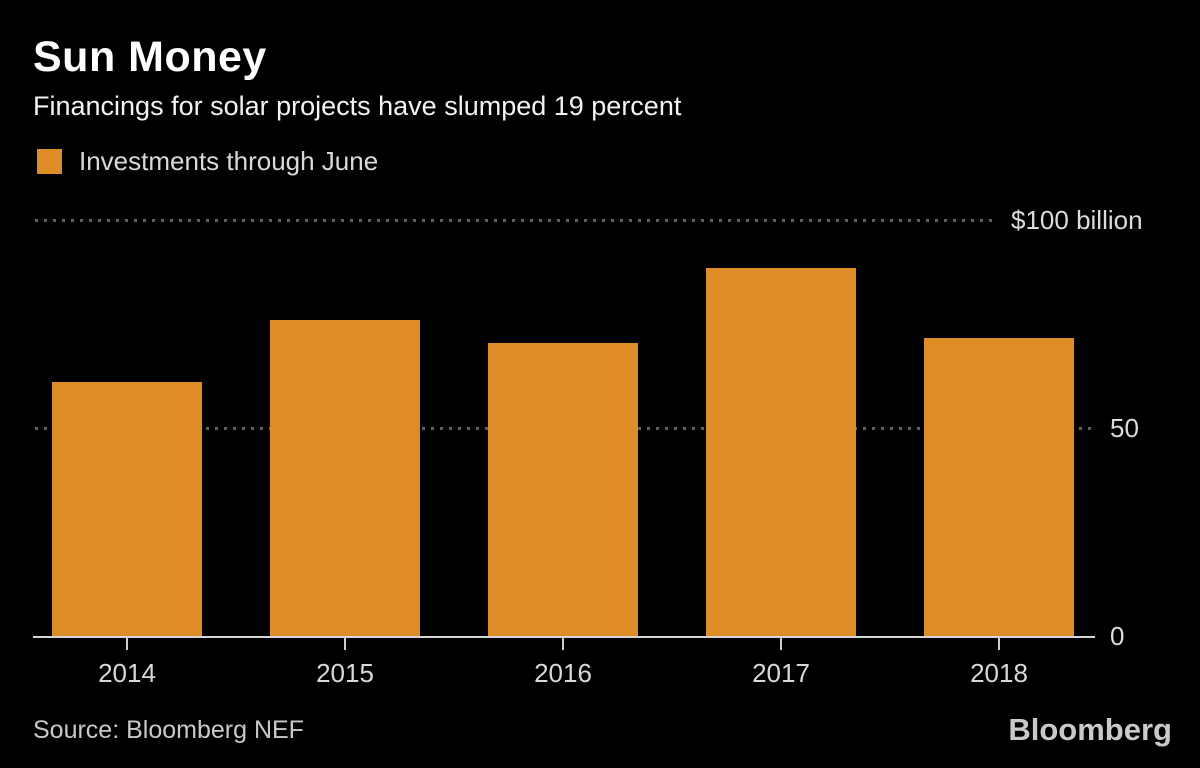 The width and height of the screenshot is (1200, 768). What do you see at coordinates (781, 451) in the screenshot?
I see `bar-2017` at bounding box center [781, 451].